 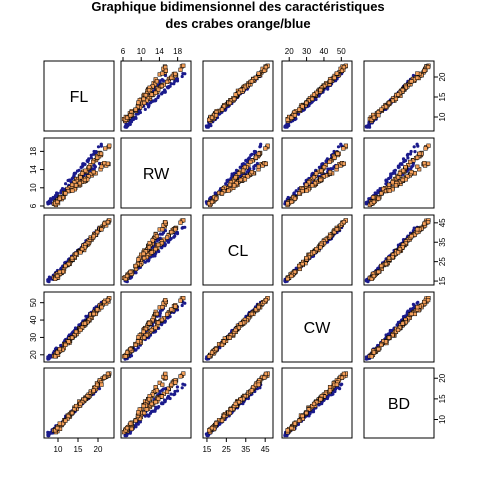 I want to click on panel-BD-BD: BD, so click(x=399, y=403).